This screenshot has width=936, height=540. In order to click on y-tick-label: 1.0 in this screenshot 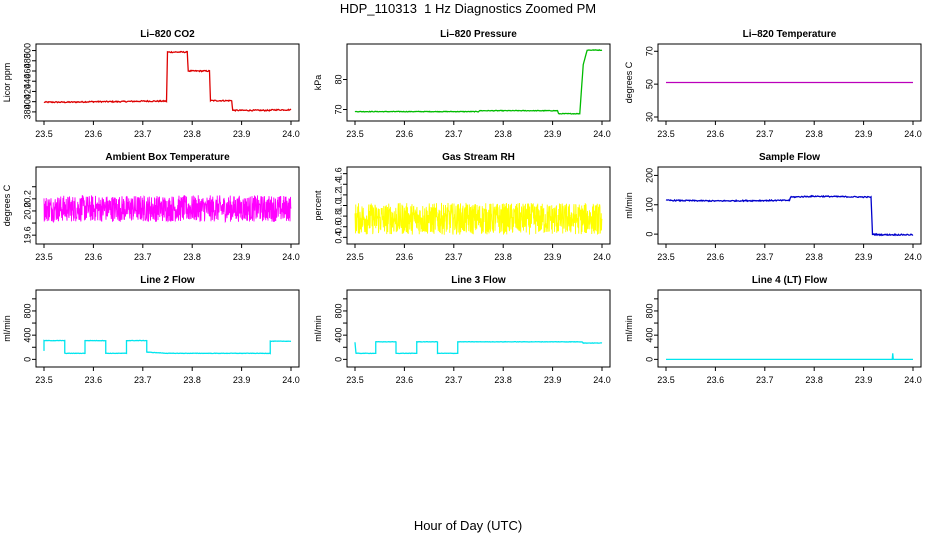, I will do `click(338, 205)`.